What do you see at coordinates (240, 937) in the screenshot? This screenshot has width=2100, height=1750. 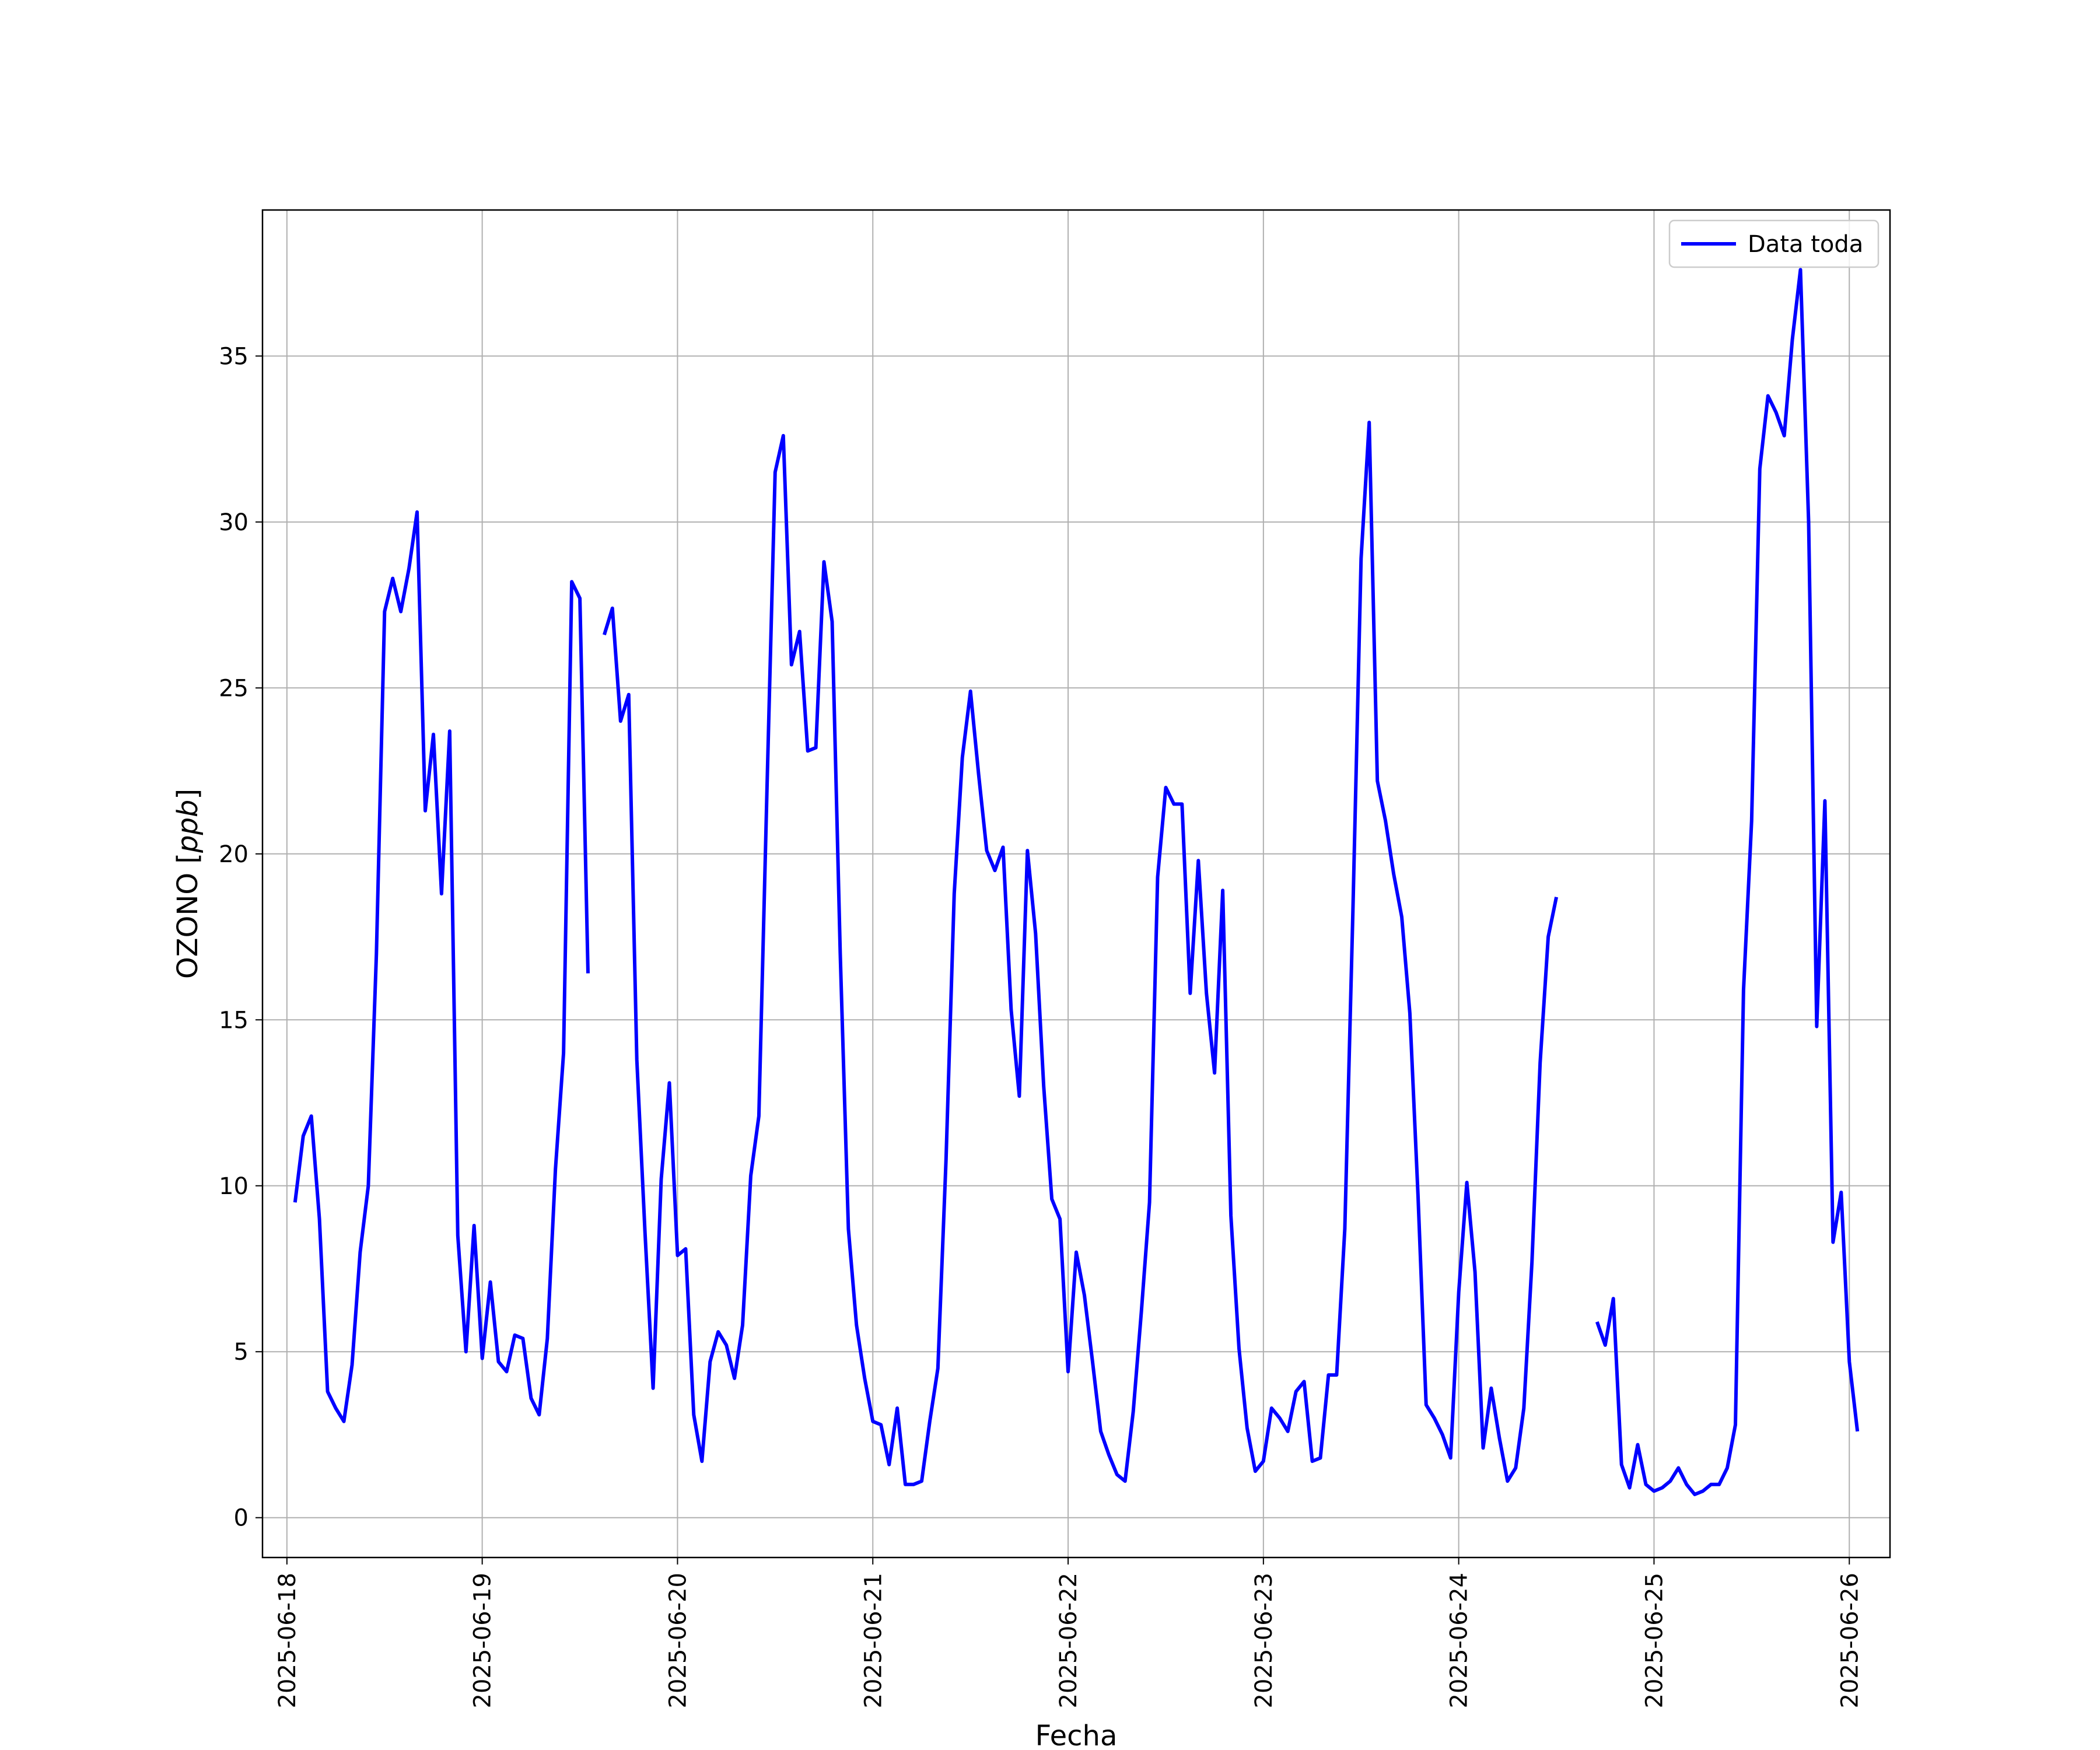 I see `y-axis: 0 5 10 15 20 25 30 35` at bounding box center [240, 937].